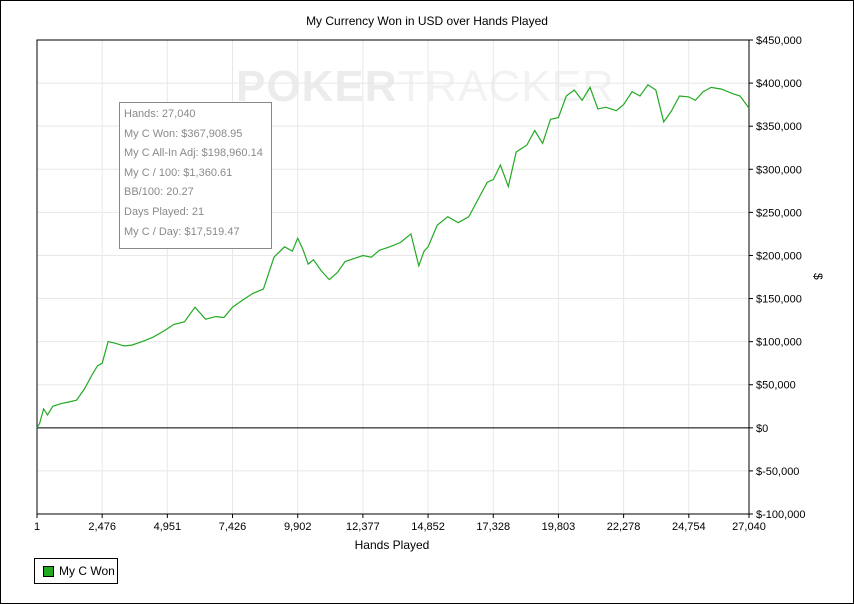 Image resolution: width=854 pixels, height=604 pixels. What do you see at coordinates (779, 127) in the screenshot?
I see `y-tick-label: $350,000` at bounding box center [779, 127].